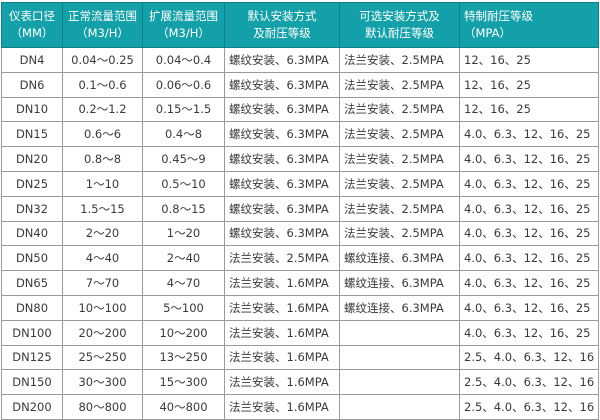 The image size is (600, 420). I want to click on table-cell: DN65, so click(32, 283).